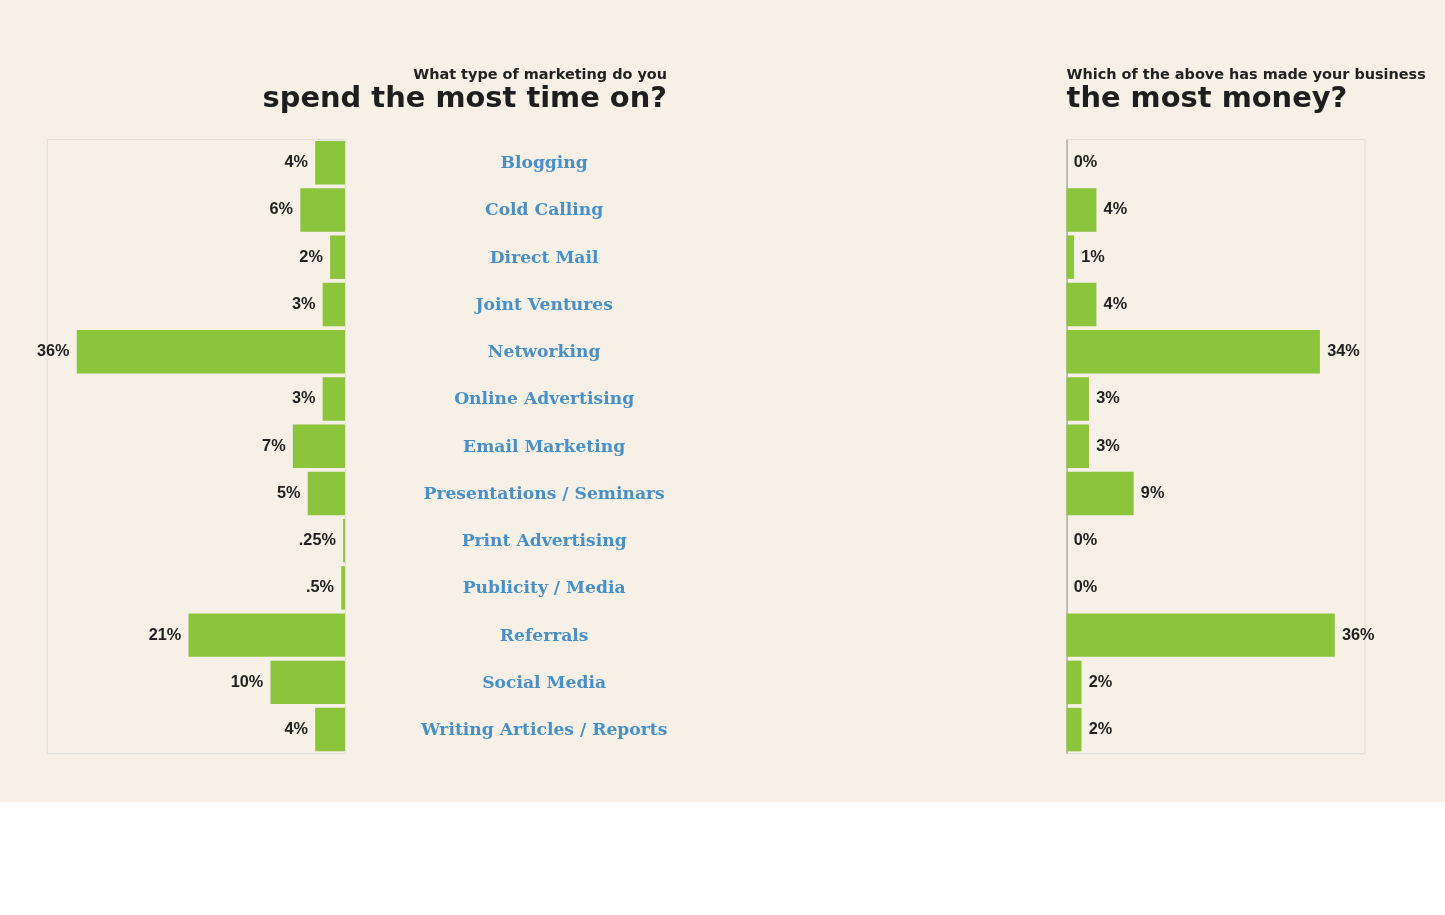 This screenshot has width=1445, height=915. I want to click on y-tick-label: Email Marketing, so click(544, 445).